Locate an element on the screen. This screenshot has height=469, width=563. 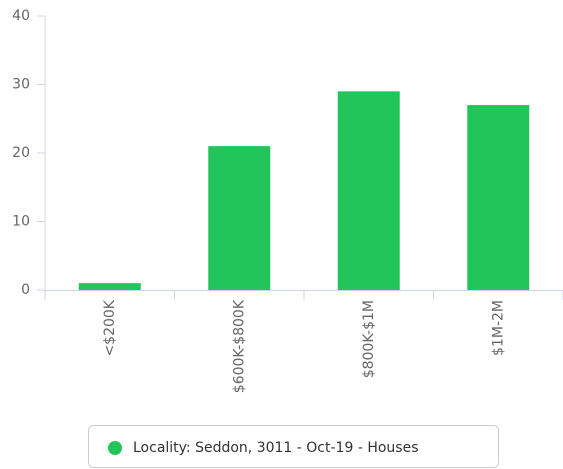
x-tick-label: $1M-2M is located at coordinates (498, 328).